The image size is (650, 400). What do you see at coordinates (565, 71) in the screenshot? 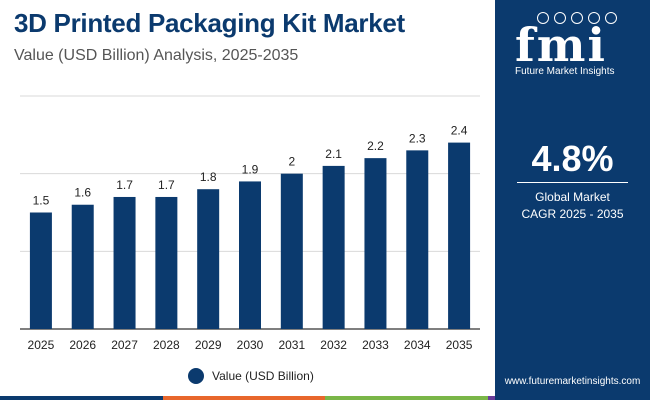
I see `logo-text: Future Market Insights` at bounding box center [565, 71].